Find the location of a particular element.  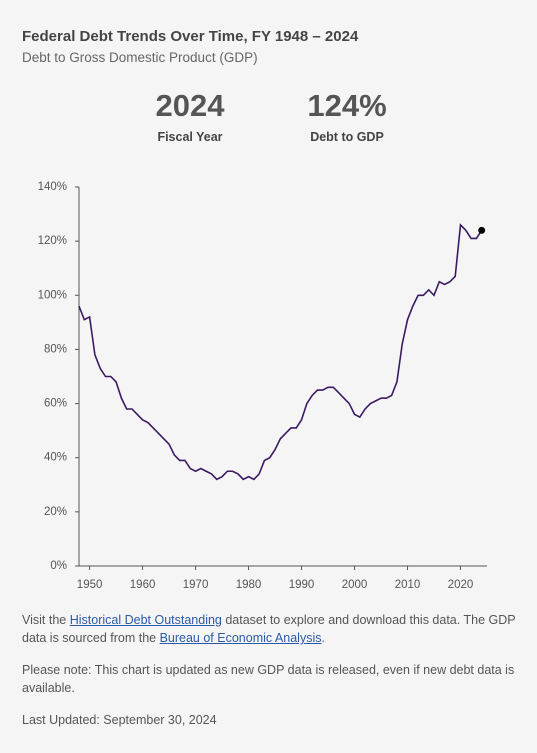

link: Bureau of Economic Analysis is located at coordinates (240, 638).